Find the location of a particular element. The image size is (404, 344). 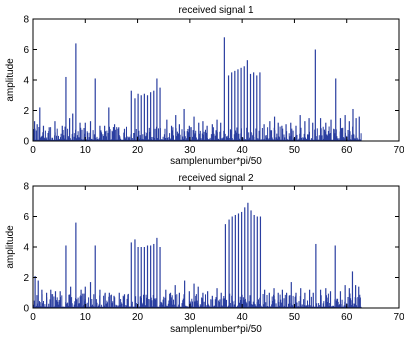

chart-title: received signal 2 is located at coordinates (215, 178).